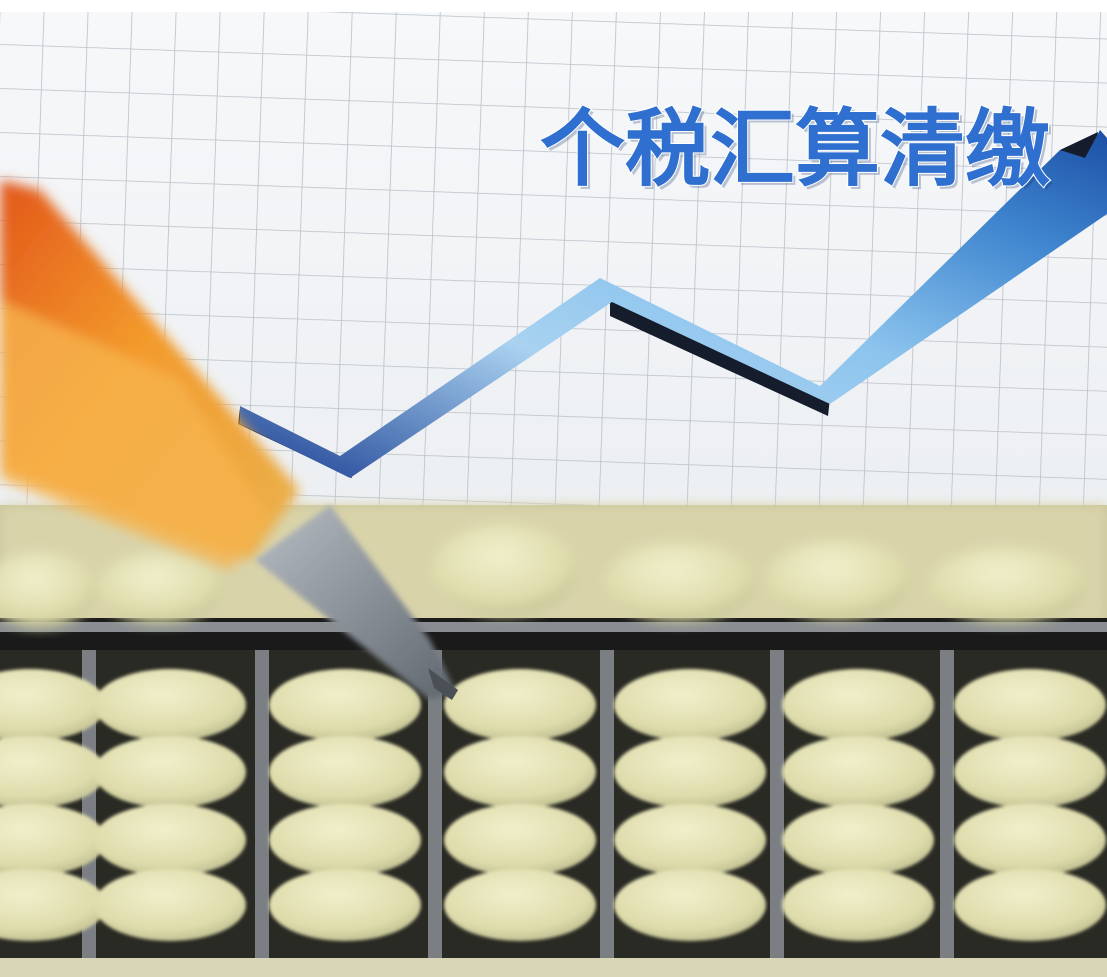  What do you see at coordinates (798, 152) in the screenshot?
I see `headline-shadow: 个税汇算清缴` at bounding box center [798, 152].